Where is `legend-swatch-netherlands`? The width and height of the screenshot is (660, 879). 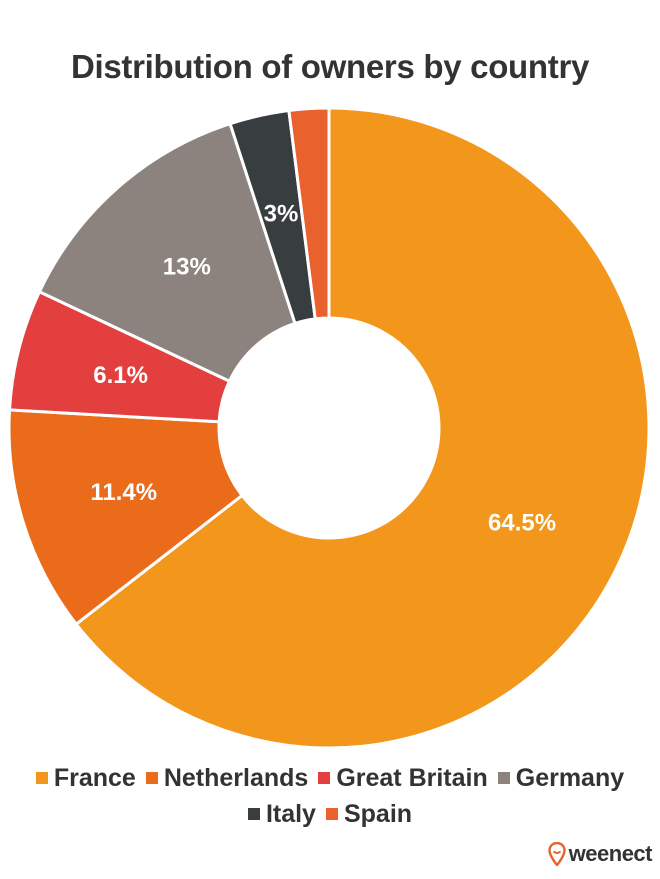
legend-swatch-netherlands is located at coordinates (151, 778).